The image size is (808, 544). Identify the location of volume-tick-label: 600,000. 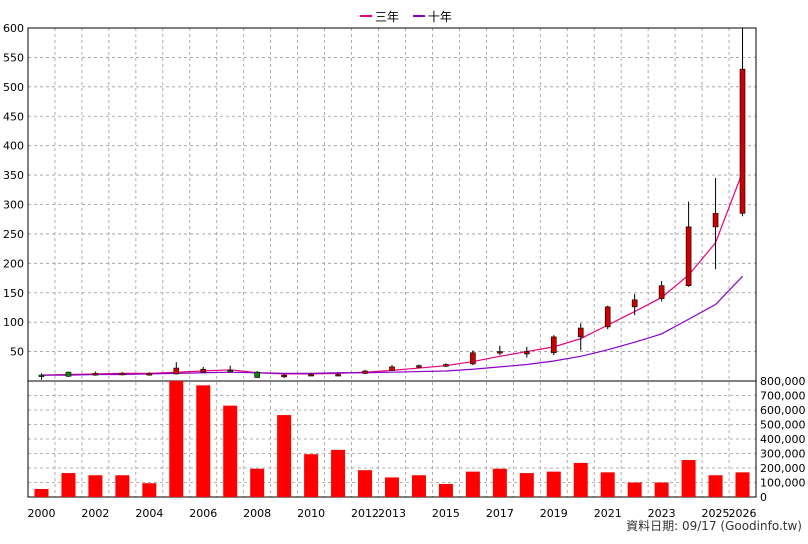
(783, 410).